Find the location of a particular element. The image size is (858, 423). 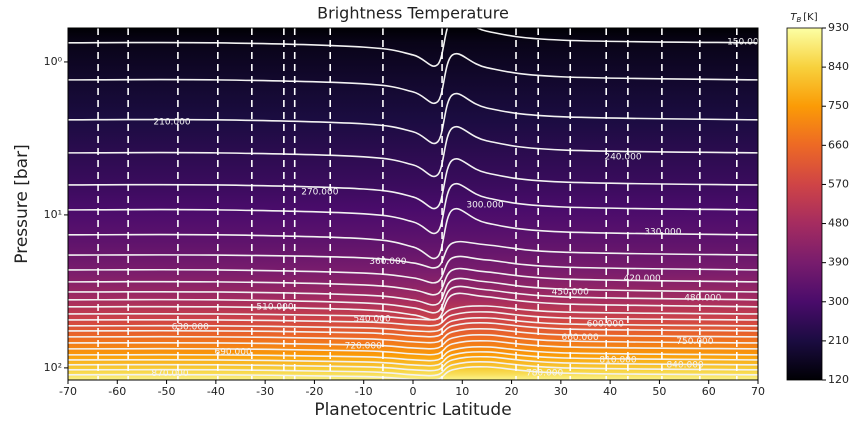

colorbar-title: TB [K] is located at coordinates (803, 18).